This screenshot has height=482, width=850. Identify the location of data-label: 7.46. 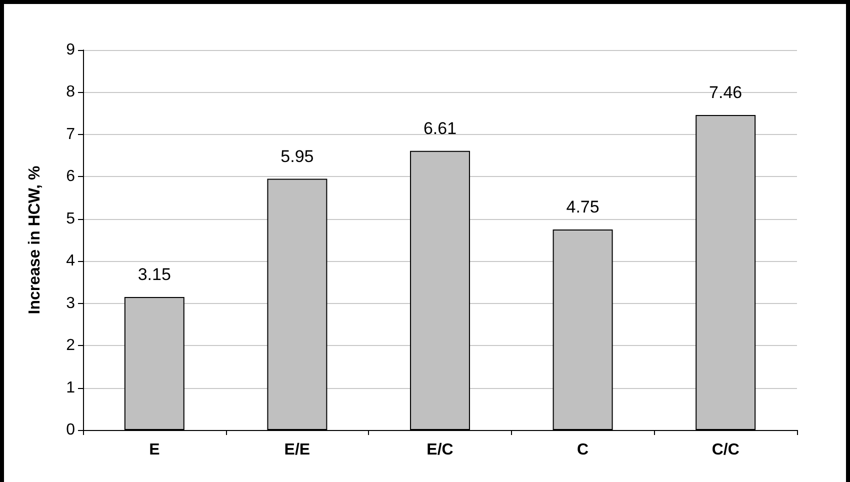
(725, 92).